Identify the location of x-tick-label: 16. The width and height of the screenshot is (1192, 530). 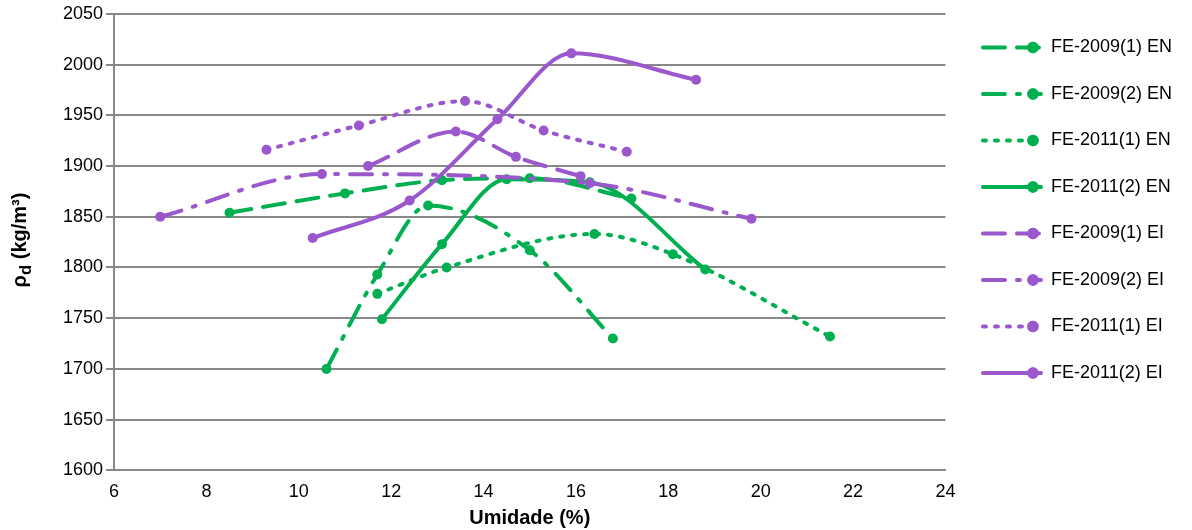
(575, 491).